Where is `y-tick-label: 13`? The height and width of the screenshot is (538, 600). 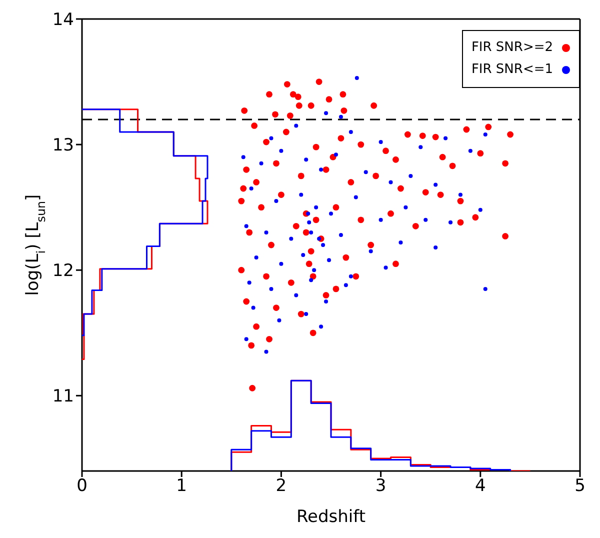
y-tick-label: 13 is located at coordinates (63, 146).